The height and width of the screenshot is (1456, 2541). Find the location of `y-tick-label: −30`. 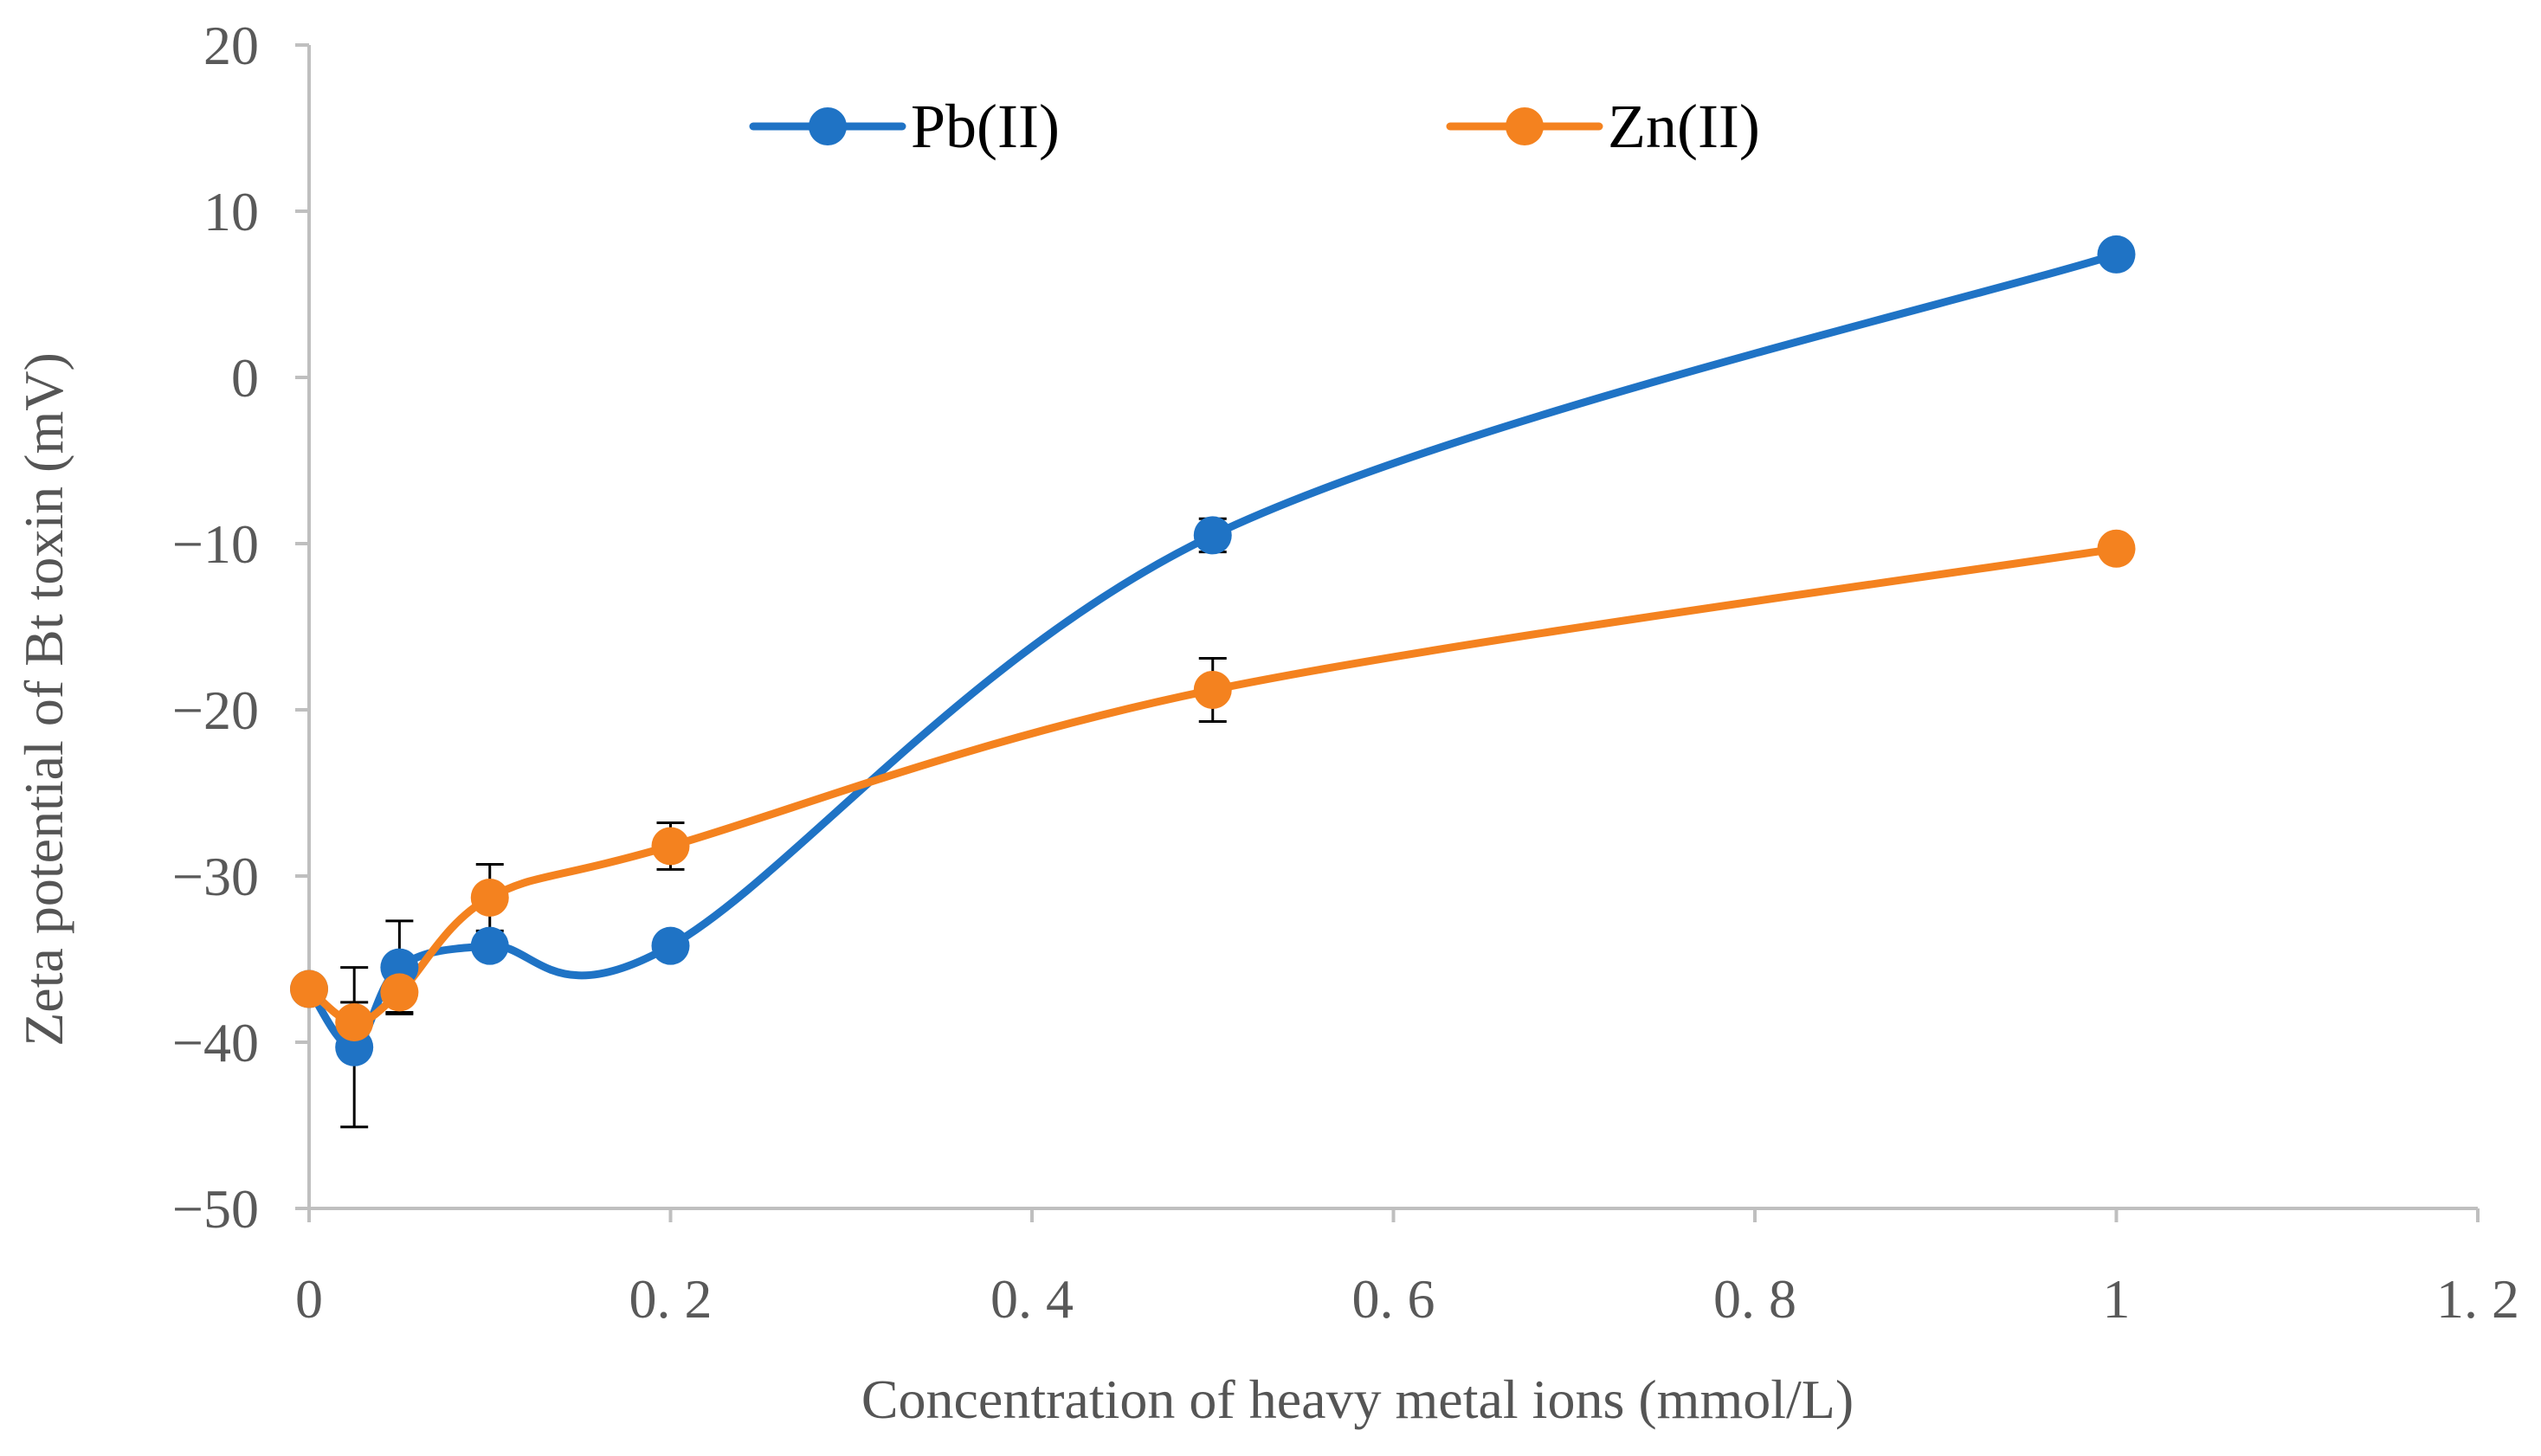

y-tick-label: −30 is located at coordinates (215, 876).